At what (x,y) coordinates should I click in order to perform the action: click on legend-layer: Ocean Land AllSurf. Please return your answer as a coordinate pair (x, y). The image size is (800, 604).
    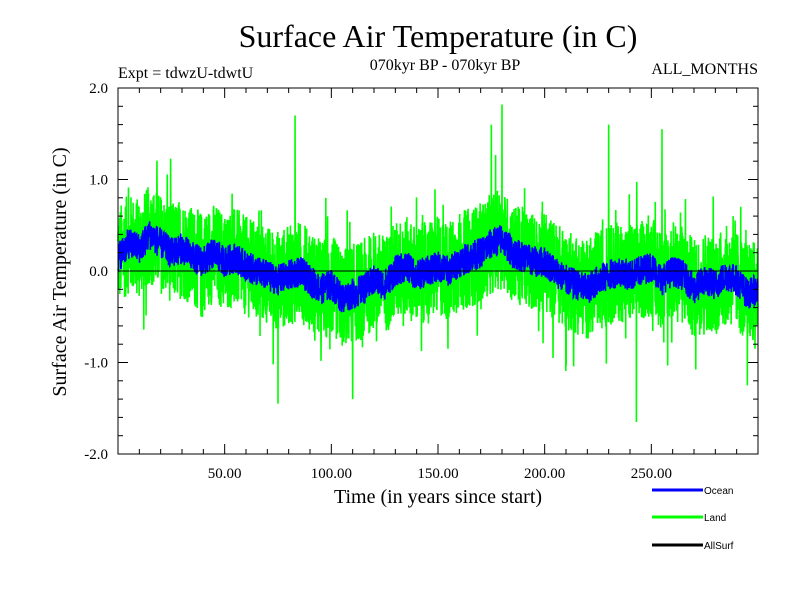
    Looking at the image, I should click on (693, 519).